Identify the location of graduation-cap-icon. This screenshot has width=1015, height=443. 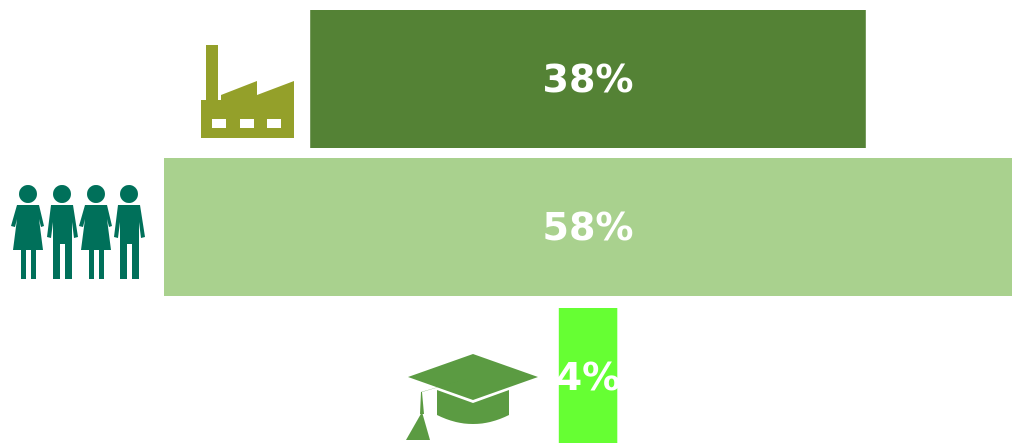
(472, 397).